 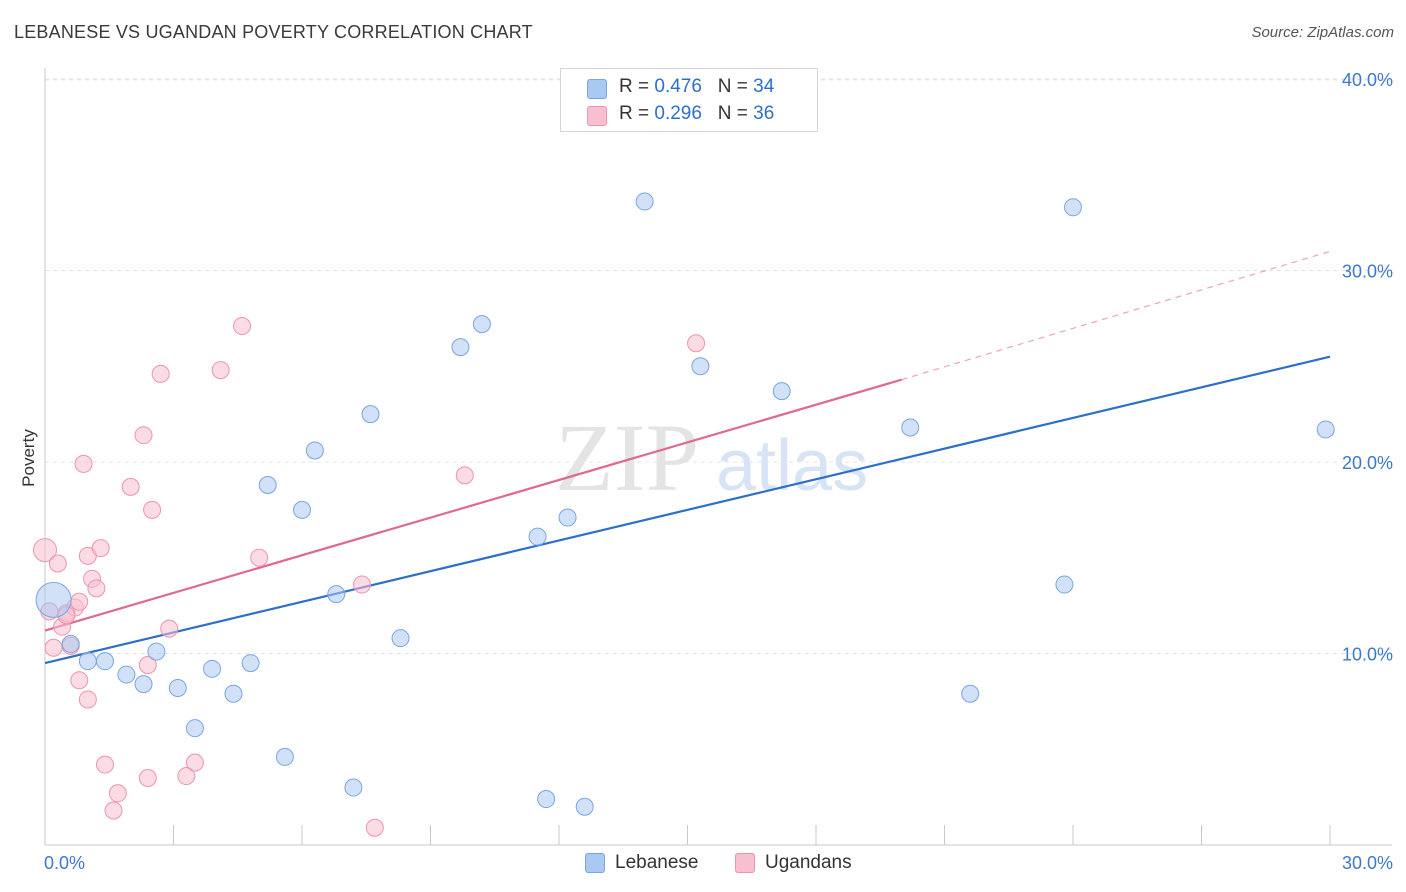 I want to click on legend-r-value: 0.296, so click(x=678, y=113).